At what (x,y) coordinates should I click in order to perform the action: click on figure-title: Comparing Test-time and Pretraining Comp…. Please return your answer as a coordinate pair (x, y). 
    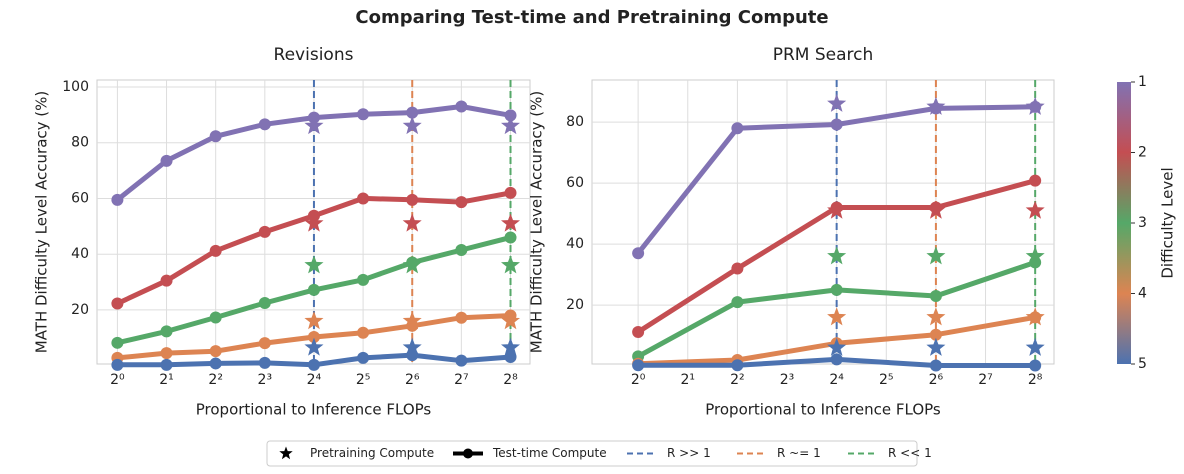
    Looking at the image, I should click on (591, 17).